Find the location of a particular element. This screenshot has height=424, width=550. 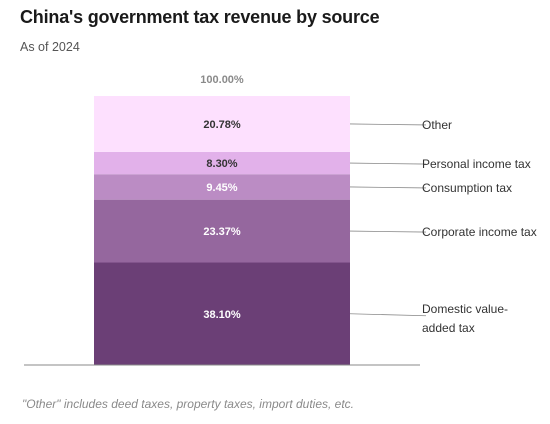

bar-segment-domestic-value-added-tax is located at coordinates (222, 313).